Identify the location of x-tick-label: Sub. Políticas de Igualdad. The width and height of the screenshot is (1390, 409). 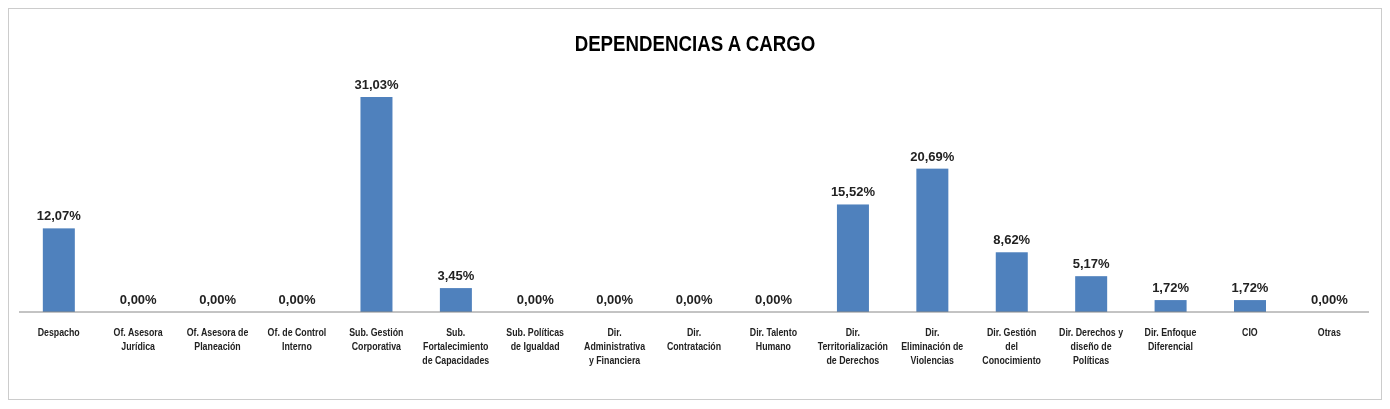
(535, 339).